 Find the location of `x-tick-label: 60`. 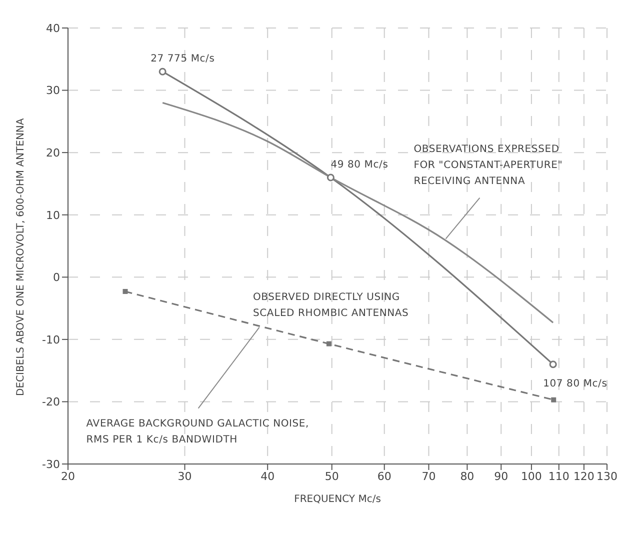

x-tick-label: 60 is located at coordinates (384, 476).